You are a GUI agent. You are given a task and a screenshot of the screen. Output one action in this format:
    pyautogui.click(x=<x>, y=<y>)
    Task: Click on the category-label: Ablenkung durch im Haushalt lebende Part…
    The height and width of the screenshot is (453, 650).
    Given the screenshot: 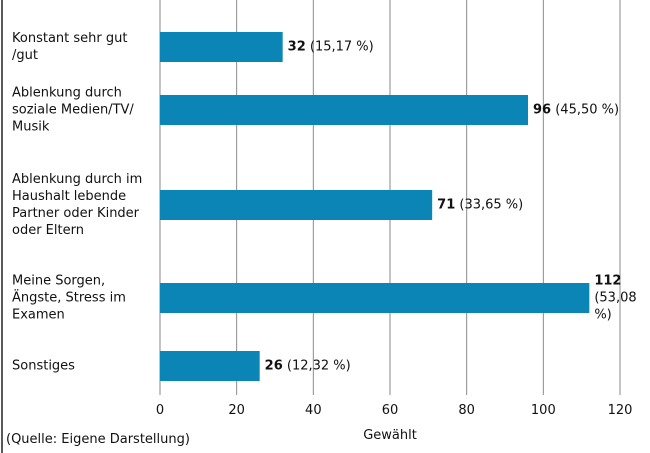 What is the action you would take?
    pyautogui.click(x=77, y=205)
    